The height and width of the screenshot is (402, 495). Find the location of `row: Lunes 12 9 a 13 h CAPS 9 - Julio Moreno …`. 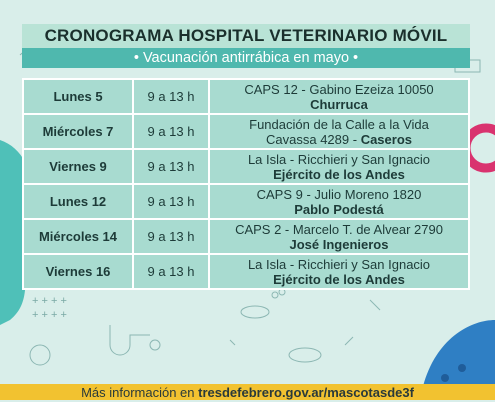

row: Lunes 12 9 a 13 h CAPS 9 - Julio Moreno … is located at coordinates (246, 201).